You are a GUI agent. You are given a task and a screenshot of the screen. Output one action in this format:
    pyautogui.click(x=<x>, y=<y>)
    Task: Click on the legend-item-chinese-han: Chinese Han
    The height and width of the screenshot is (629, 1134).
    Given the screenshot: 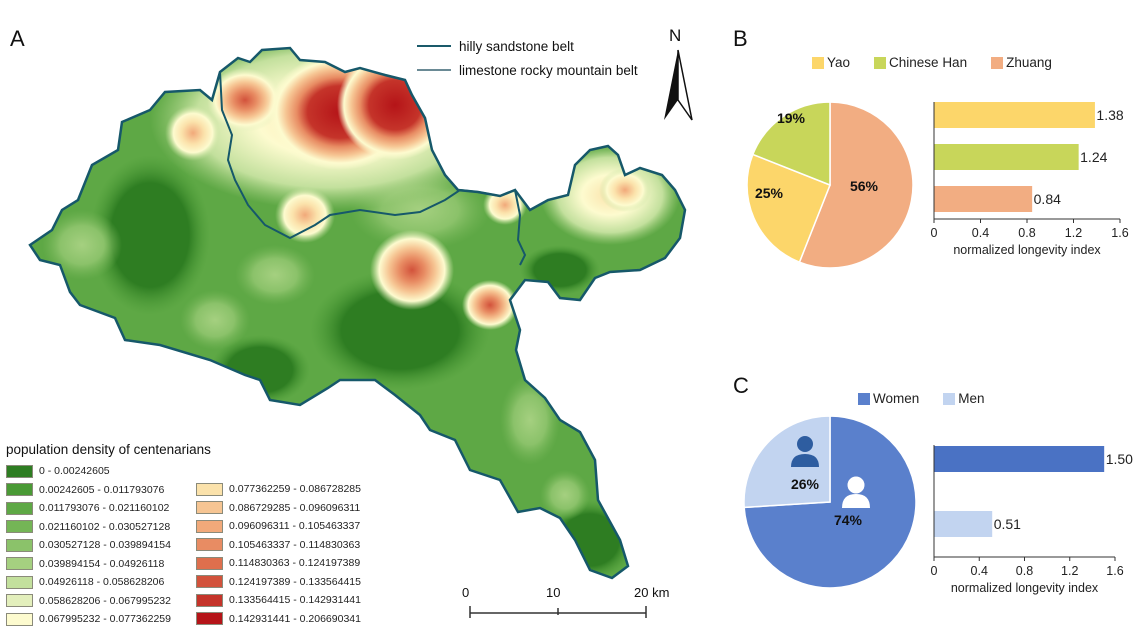 What is the action you would take?
    pyautogui.click(x=920, y=62)
    